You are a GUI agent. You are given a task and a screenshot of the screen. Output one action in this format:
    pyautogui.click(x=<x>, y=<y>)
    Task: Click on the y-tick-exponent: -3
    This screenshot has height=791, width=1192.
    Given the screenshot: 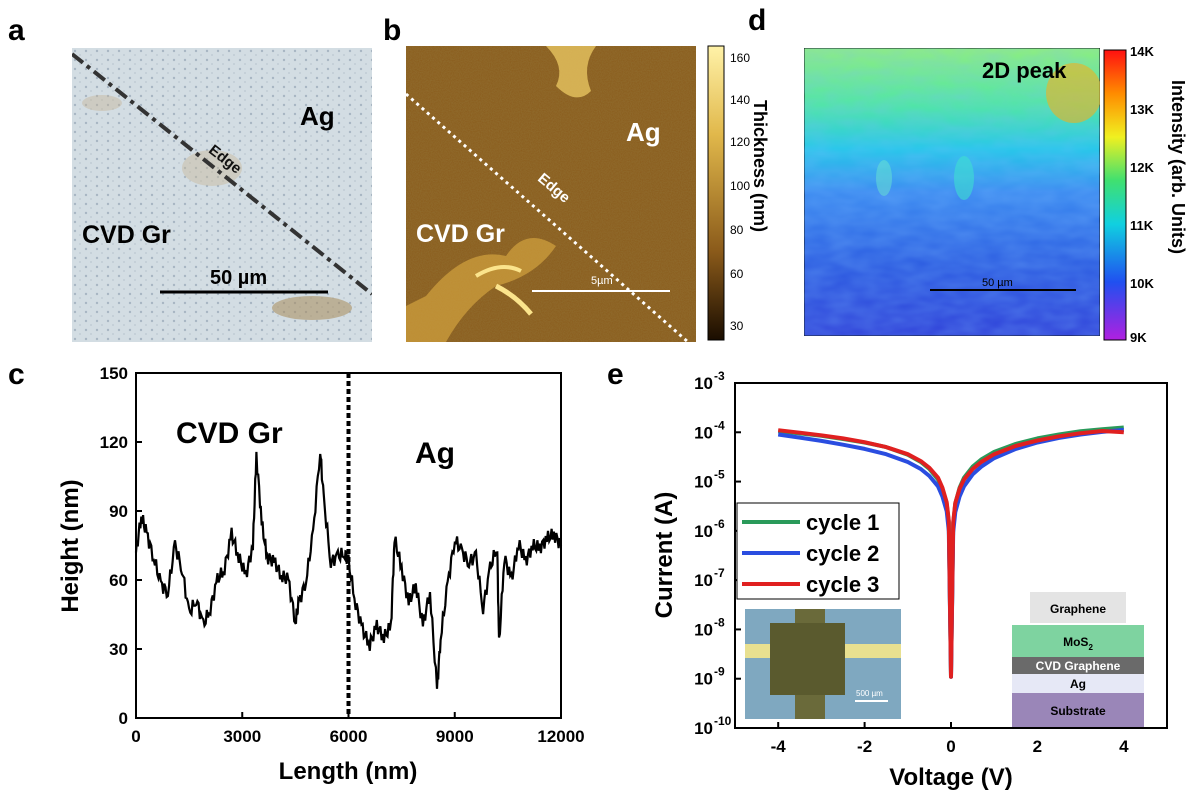 What is the action you would take?
    pyautogui.click(x=719, y=376)
    